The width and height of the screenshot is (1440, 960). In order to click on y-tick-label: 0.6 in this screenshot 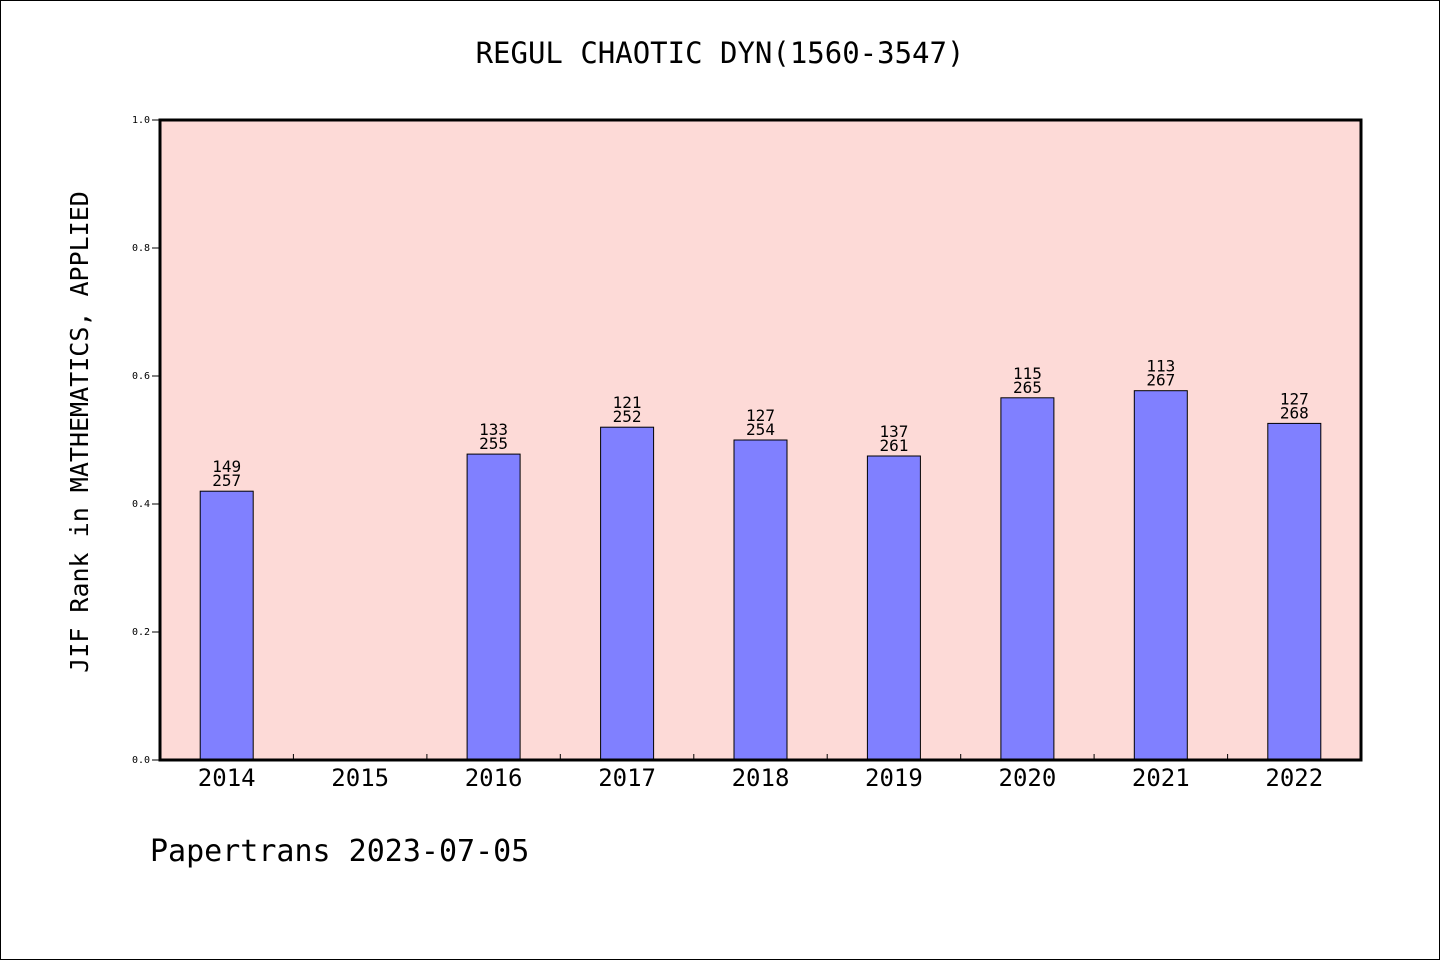, I will do `click(141, 376)`.